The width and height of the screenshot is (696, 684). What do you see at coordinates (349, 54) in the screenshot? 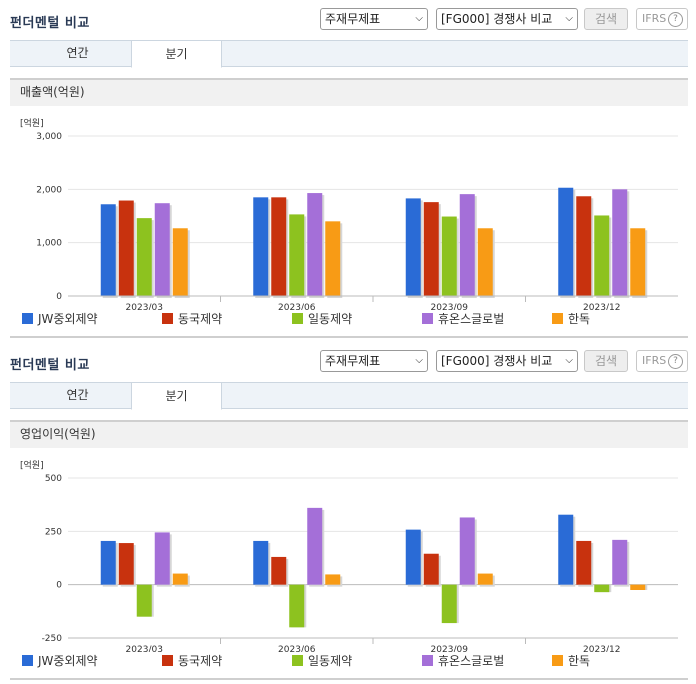
I see `period-tabs: 연간 분기` at bounding box center [349, 54].